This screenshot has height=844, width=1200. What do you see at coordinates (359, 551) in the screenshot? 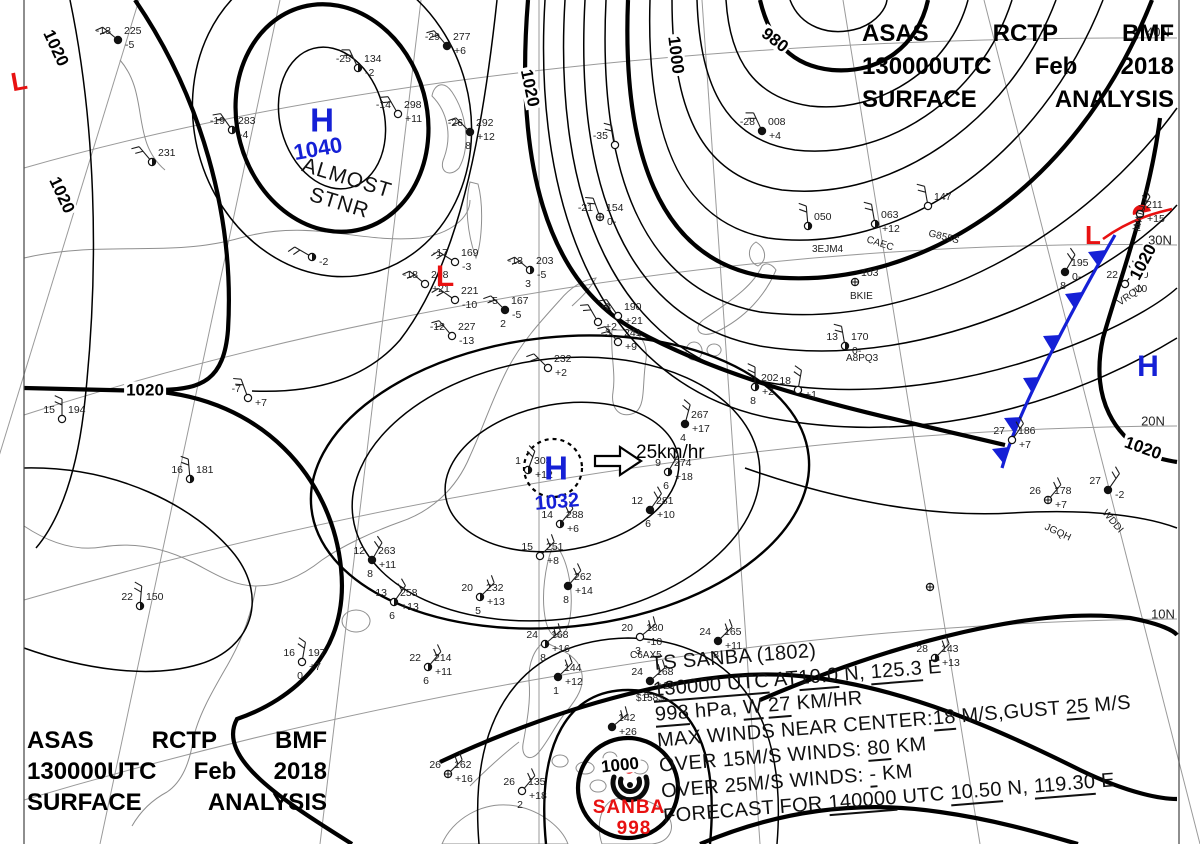
I see `station-value: 12` at bounding box center [359, 551].